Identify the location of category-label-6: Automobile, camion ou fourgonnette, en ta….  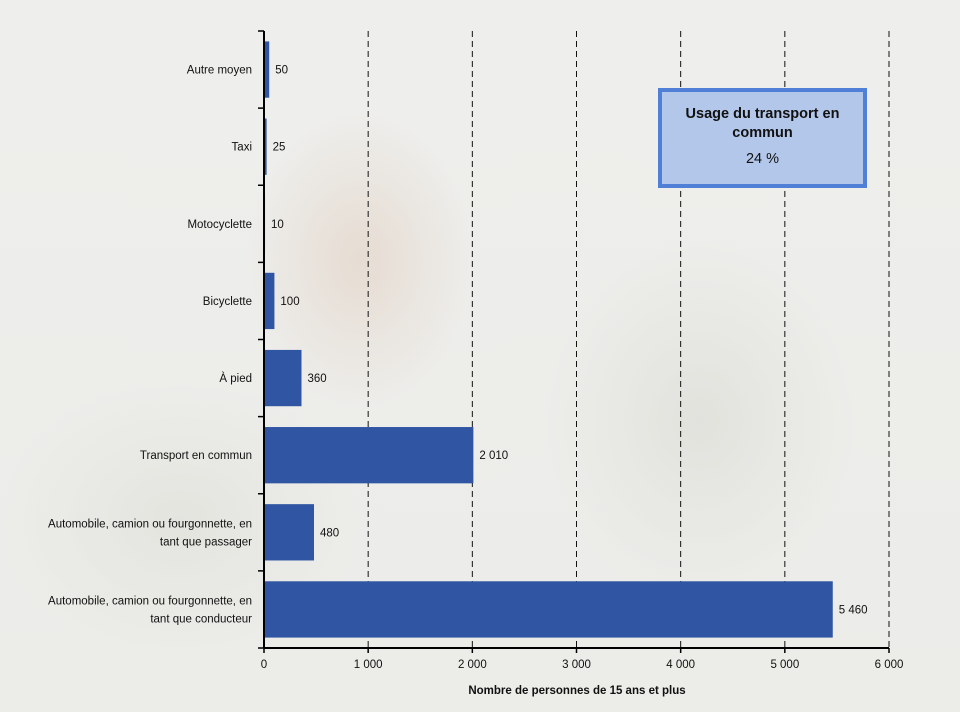
(150, 533).